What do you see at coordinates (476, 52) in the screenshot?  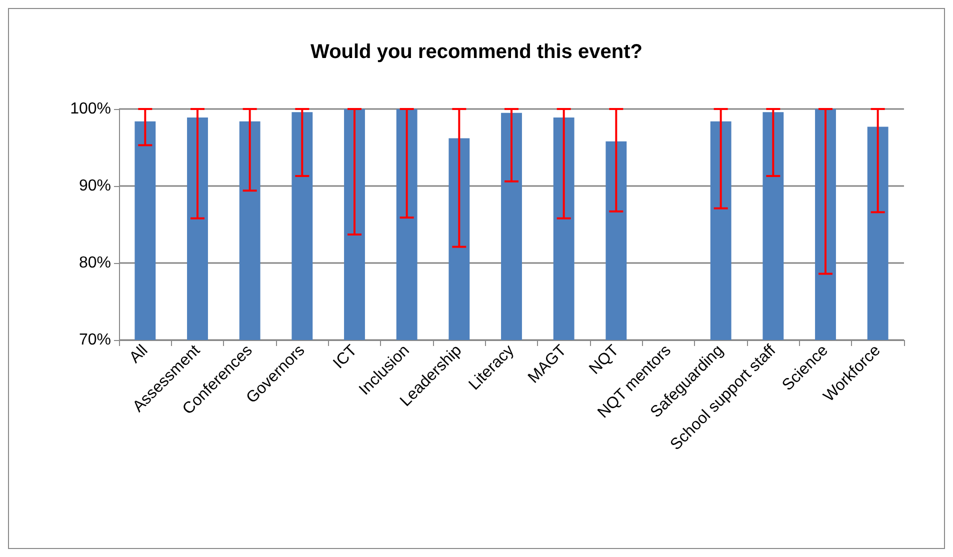 I see `chart-title: Would you recommend this event?` at bounding box center [476, 52].